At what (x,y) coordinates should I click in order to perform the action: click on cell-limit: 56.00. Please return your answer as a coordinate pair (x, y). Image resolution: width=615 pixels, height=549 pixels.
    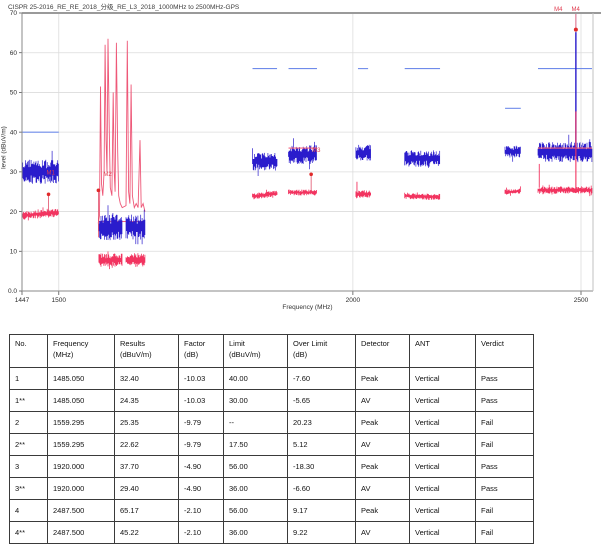
    Looking at the image, I should click on (255, 510).